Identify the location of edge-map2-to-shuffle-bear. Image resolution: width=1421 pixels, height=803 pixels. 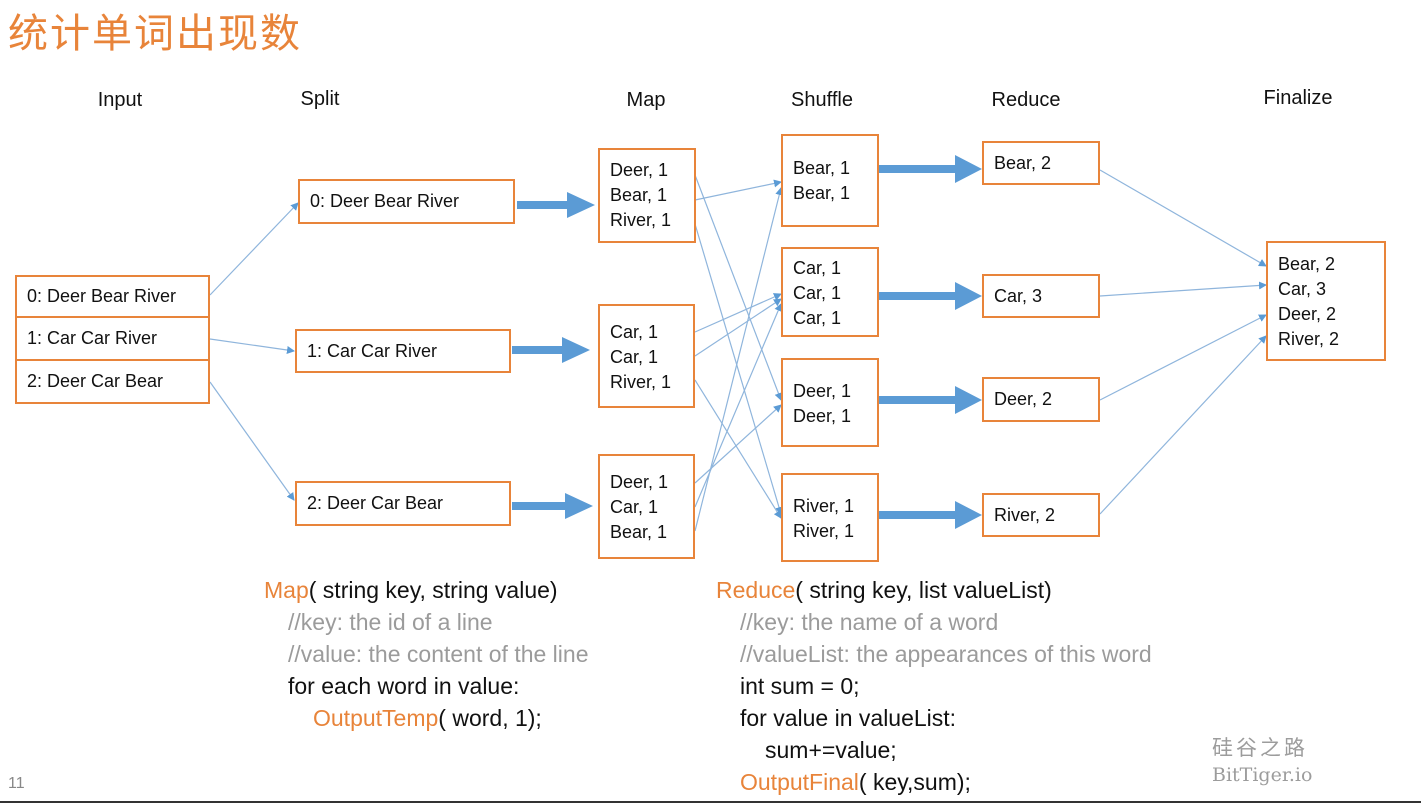
(739, 359).